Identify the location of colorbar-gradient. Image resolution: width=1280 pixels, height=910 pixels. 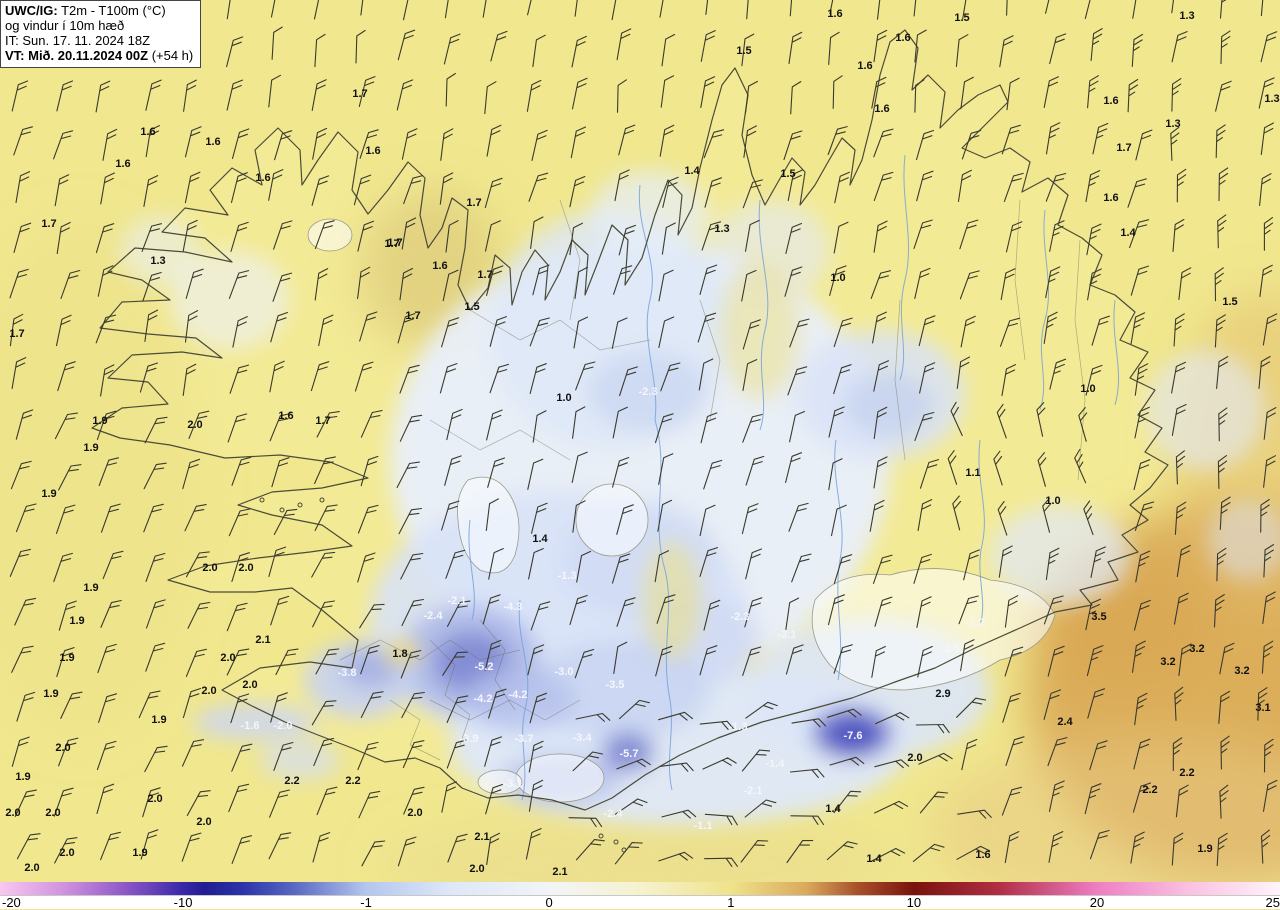
(640, 888).